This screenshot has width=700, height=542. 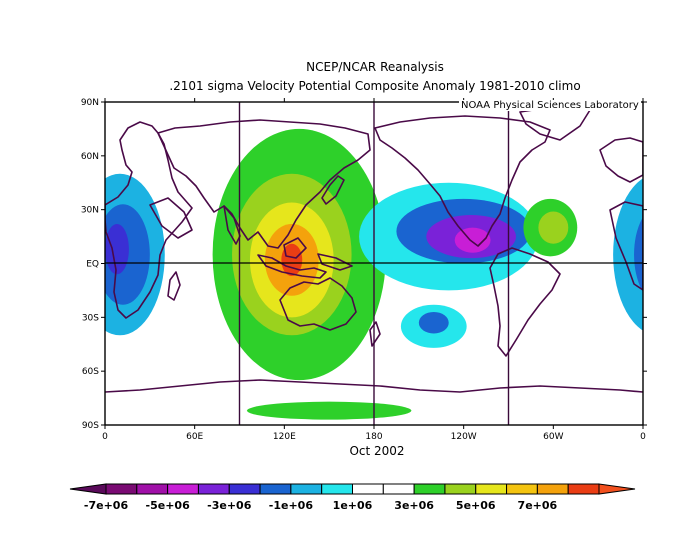 I want to click on coast-europe, so click(x=621, y=160).